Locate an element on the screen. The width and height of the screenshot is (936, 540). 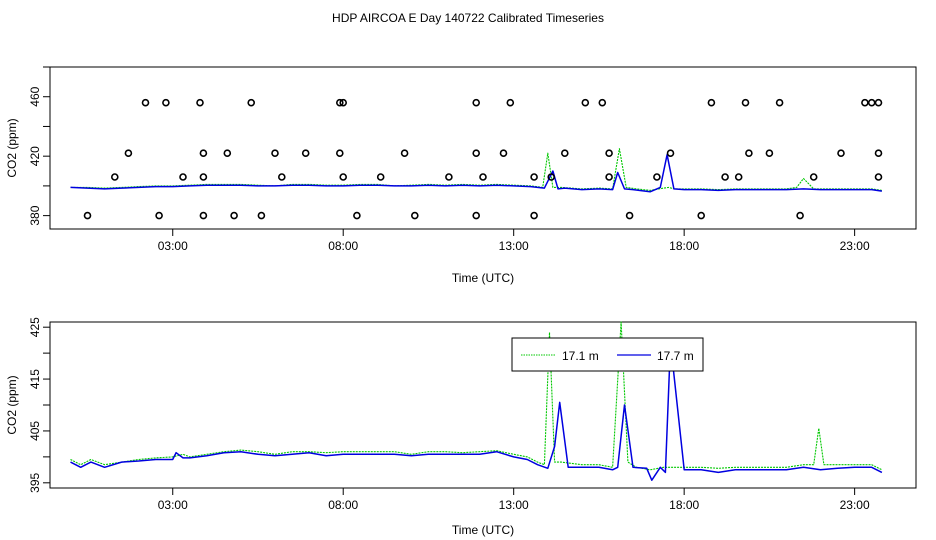
y-tick-label: 395 is located at coordinates (35, 482).